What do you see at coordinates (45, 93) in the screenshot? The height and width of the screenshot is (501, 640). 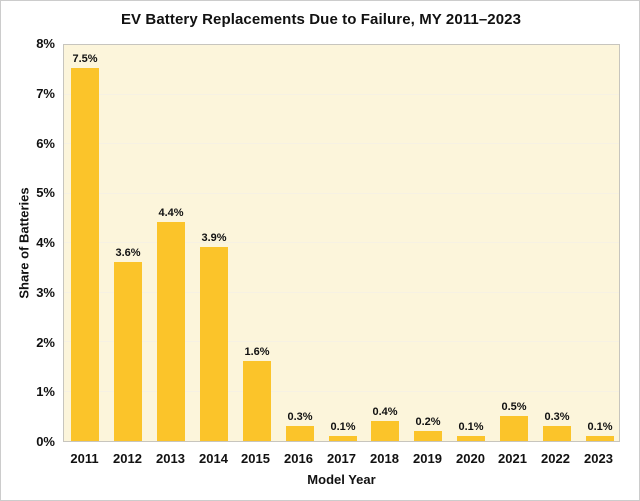 I see `y-tick-label: 7%` at bounding box center [45, 93].